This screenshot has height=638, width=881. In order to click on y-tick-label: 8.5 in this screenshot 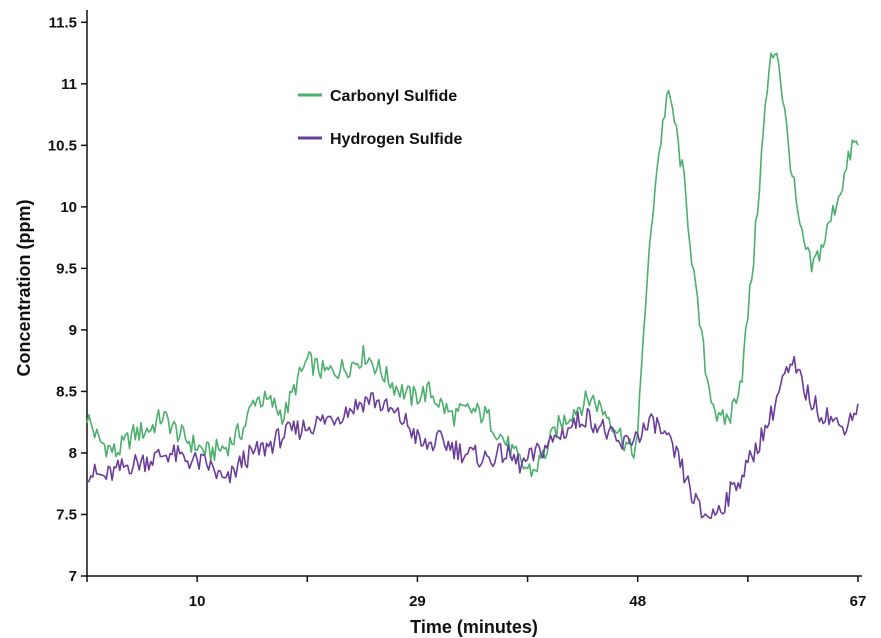, I will do `click(66, 391)`.